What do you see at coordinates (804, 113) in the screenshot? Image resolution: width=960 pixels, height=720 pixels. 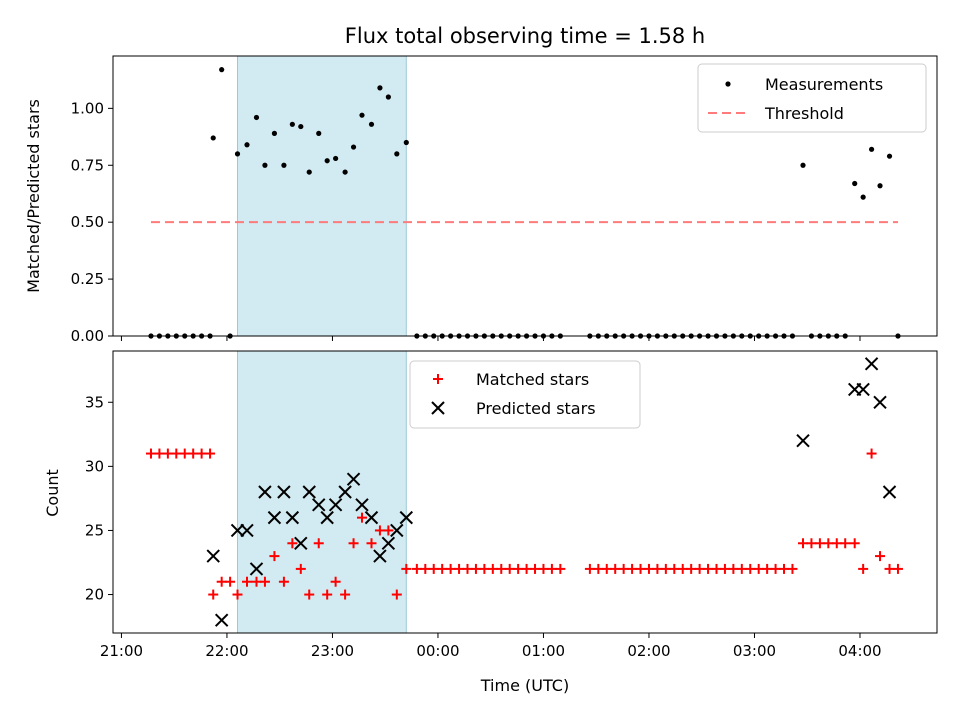 I see `legend-threshold-label: Threshold` at bounding box center [804, 113].